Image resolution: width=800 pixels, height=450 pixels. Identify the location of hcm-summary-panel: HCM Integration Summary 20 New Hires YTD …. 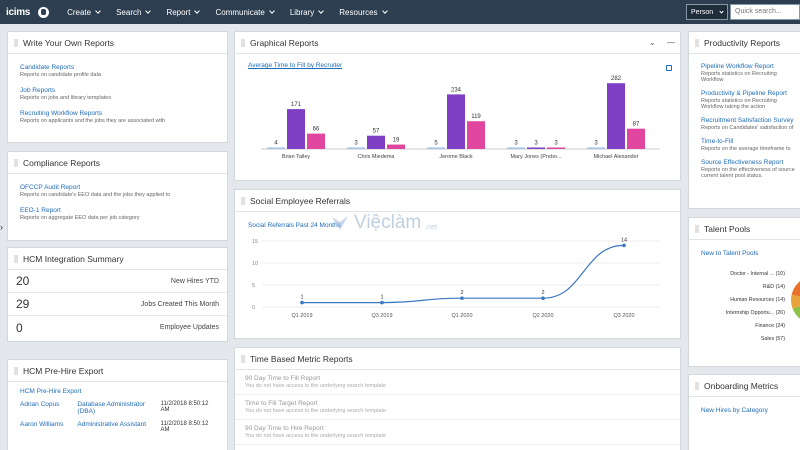
(117, 294).